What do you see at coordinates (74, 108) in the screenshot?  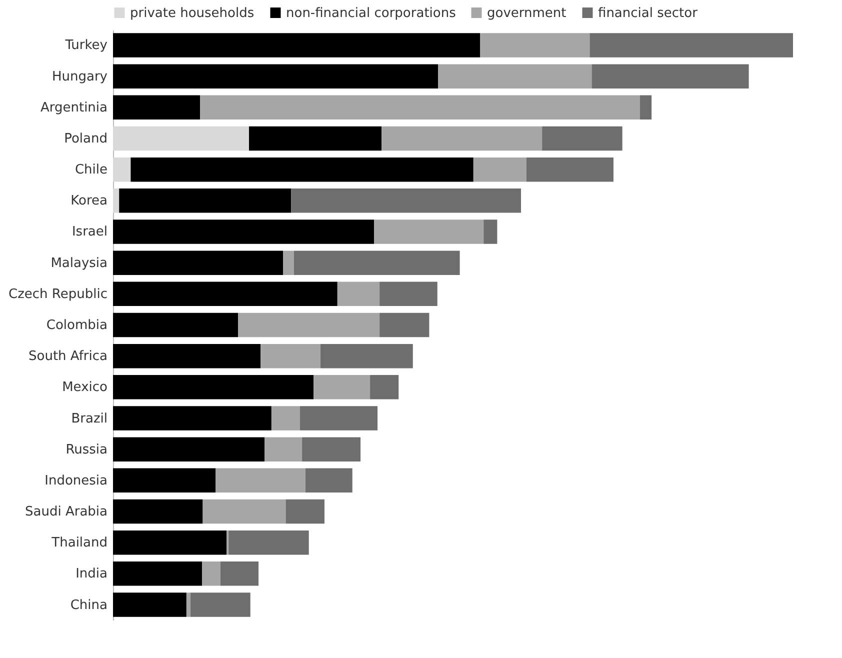 I see `y-tick-label: Argentinia` at bounding box center [74, 108].